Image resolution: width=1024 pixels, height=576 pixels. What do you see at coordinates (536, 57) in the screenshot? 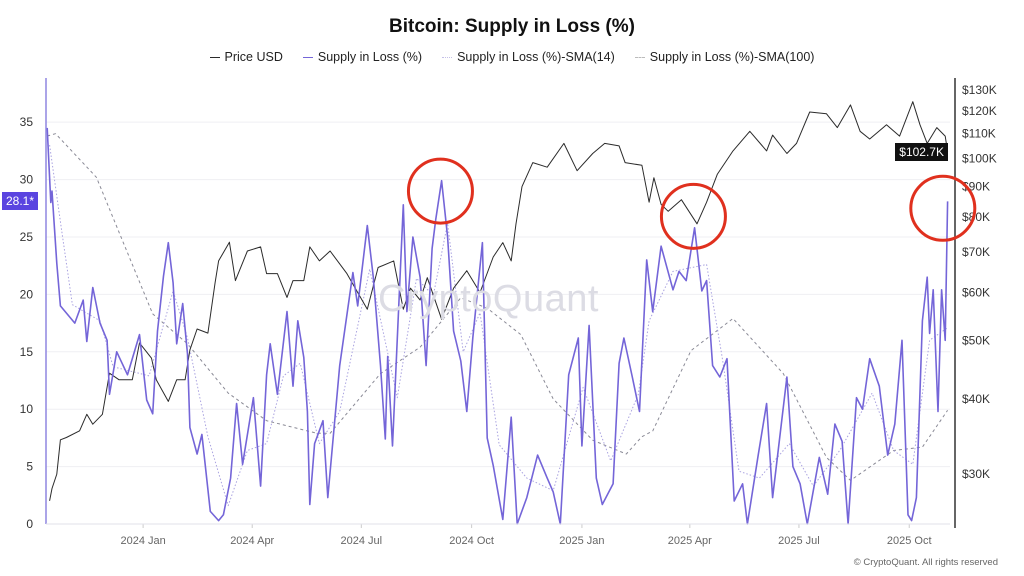
I see `legend-label: Supply in Loss (%)-SMA(14)` at bounding box center [536, 57].